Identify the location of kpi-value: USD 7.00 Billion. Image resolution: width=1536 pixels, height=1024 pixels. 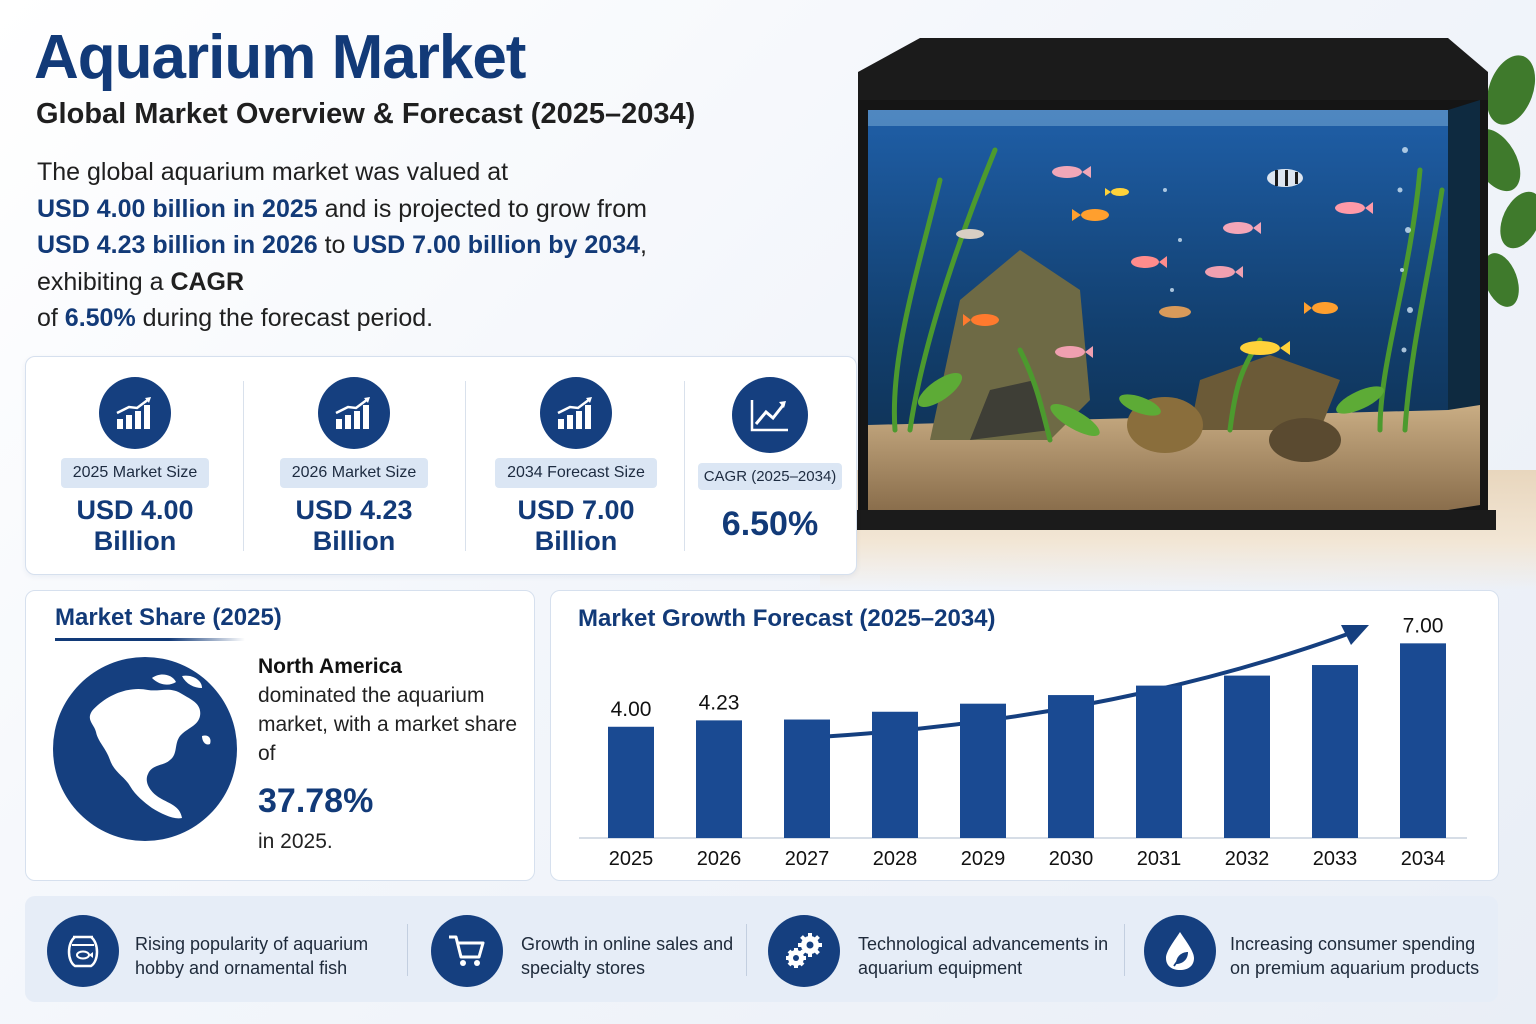
(576, 526).